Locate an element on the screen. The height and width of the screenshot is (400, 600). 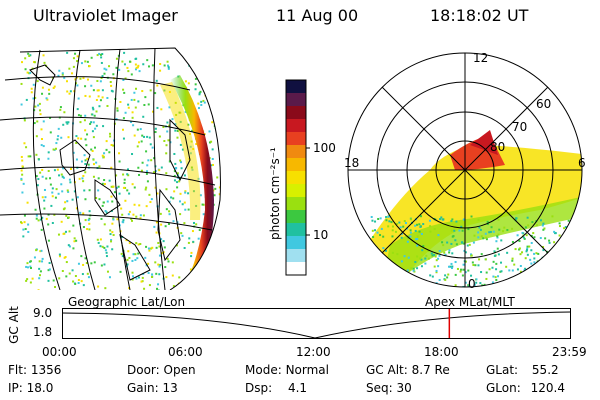
status-ip: IP: 18.0 is located at coordinates (30, 388).